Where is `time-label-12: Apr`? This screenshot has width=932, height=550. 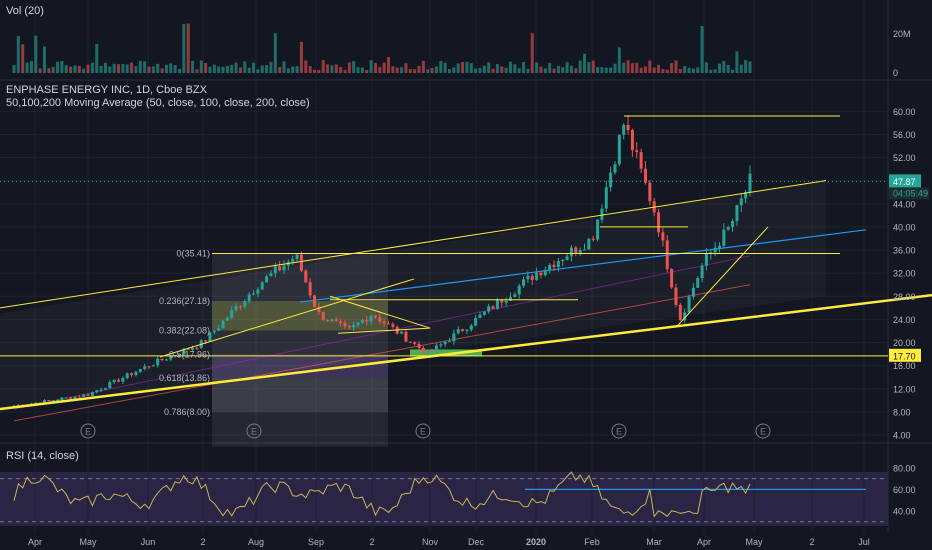 time-label-12: Apr is located at coordinates (704, 542).